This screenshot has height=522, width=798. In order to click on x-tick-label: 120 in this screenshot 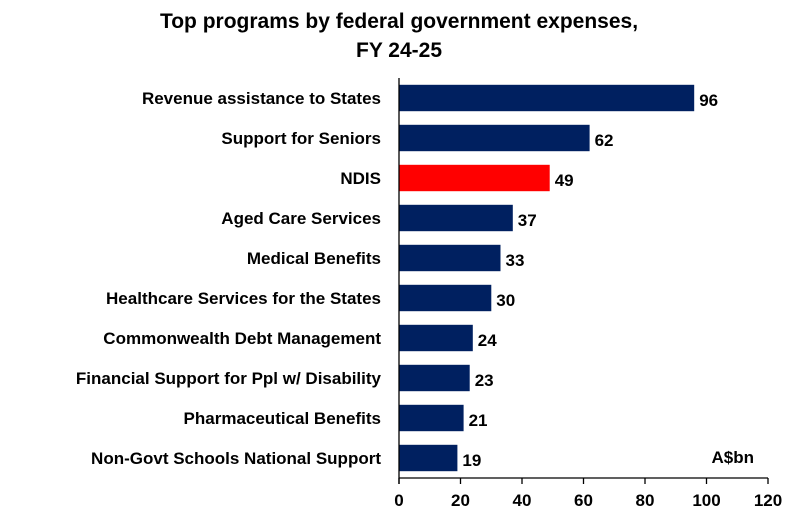, I will do `click(768, 500)`.